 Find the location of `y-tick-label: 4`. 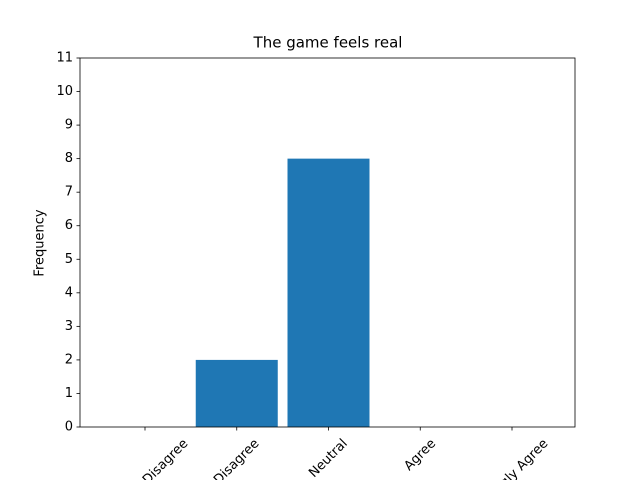

y-tick-label: 4 is located at coordinates (69, 292).